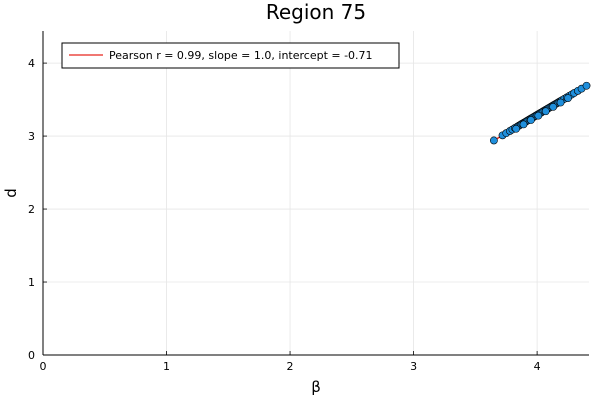 Image resolution: width=600 pixels, height=400 pixels. I want to click on x-tick-label: 0, so click(43, 366).